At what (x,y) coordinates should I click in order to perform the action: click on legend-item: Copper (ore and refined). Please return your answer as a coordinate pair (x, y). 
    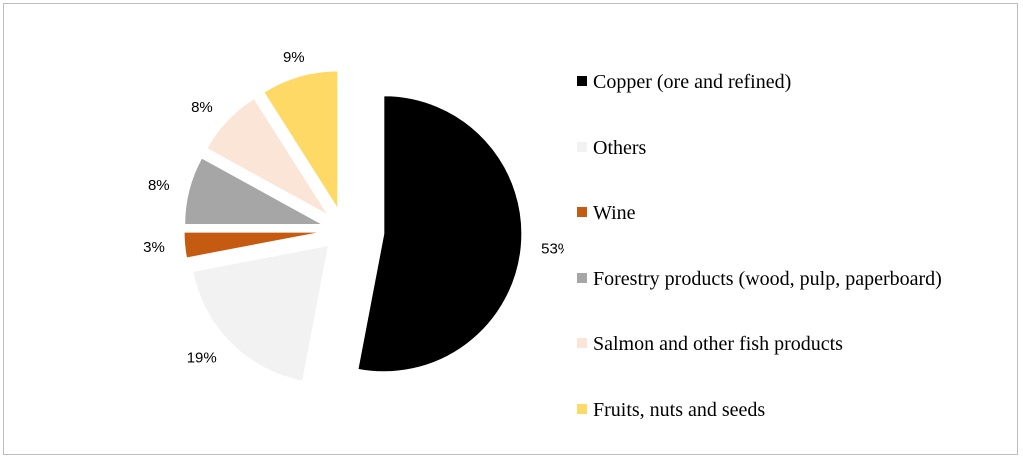
    Looking at the image, I should click on (684, 82).